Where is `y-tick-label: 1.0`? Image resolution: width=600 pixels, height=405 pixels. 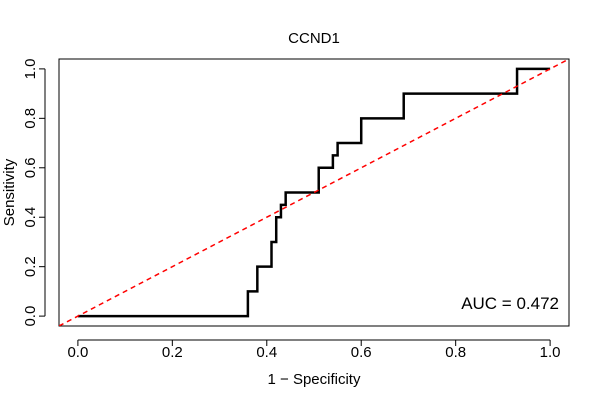
y-tick-label: 1.0 is located at coordinates (30, 68).